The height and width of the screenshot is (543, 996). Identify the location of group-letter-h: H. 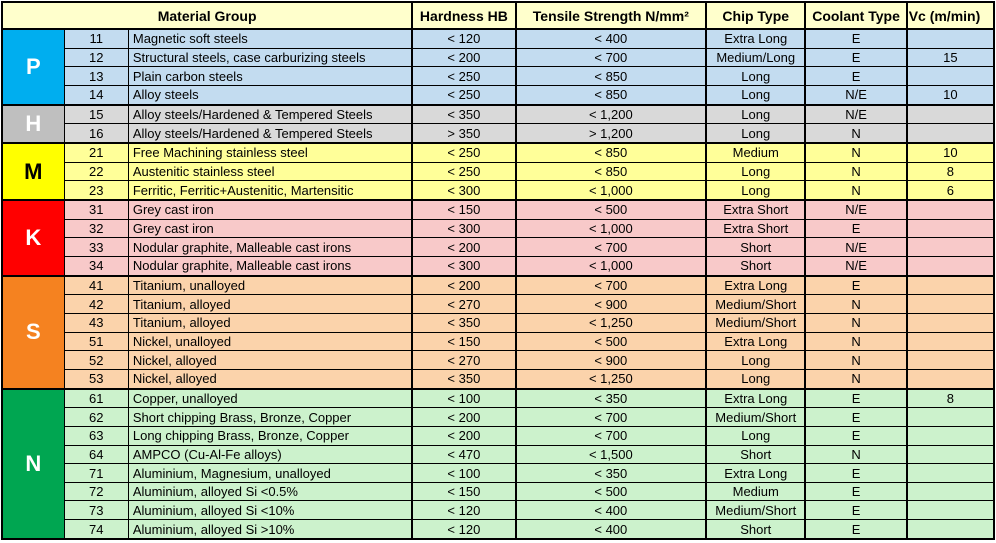
(32, 124).